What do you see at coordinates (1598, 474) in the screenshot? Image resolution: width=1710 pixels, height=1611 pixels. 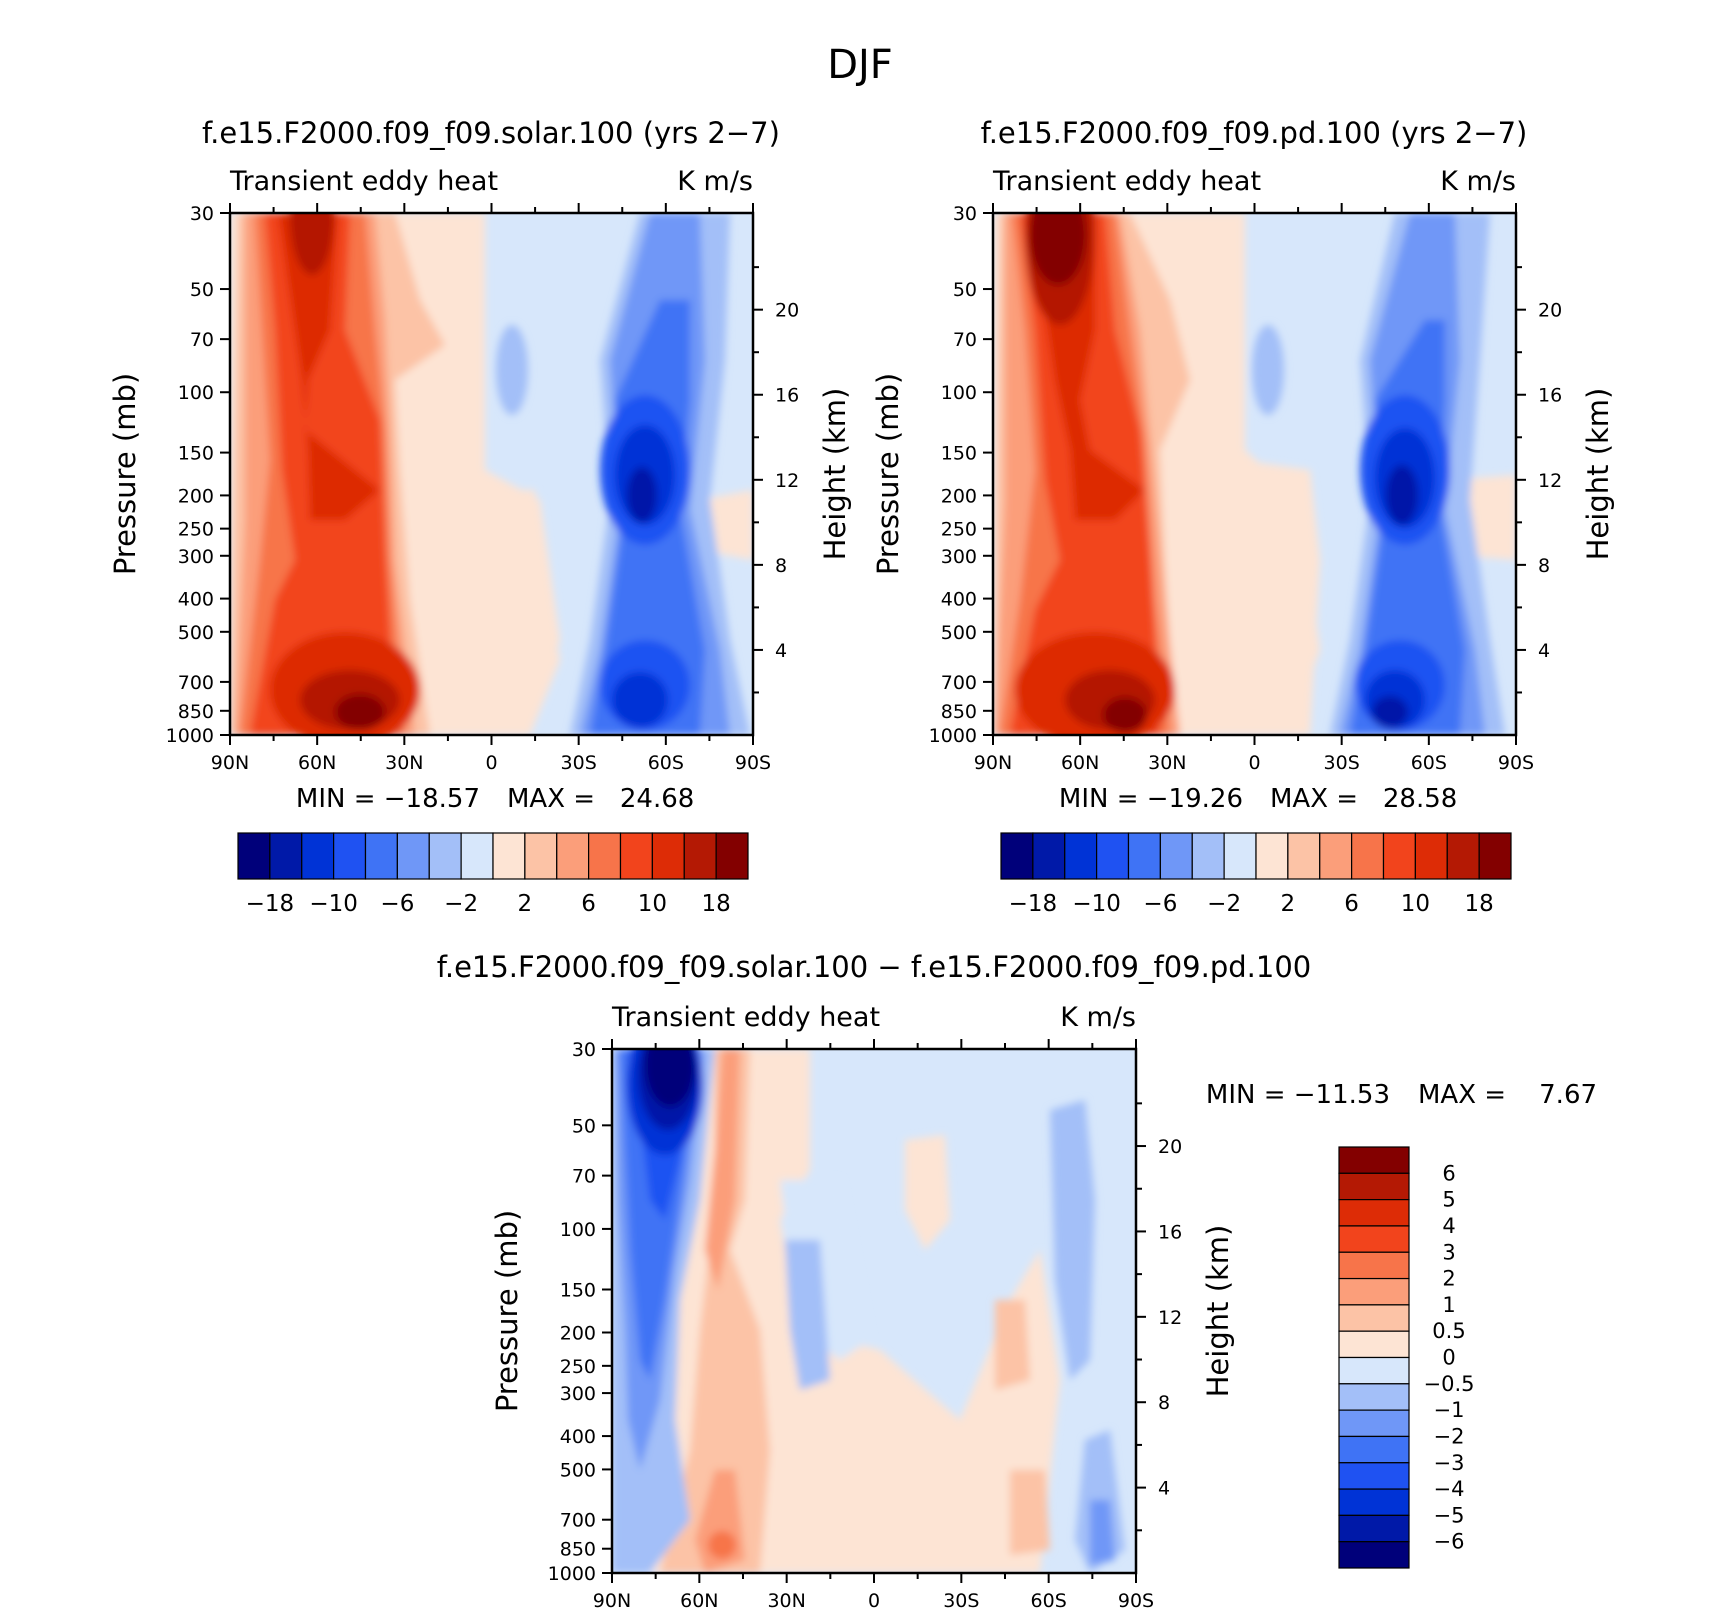 I see `y-right-axis-label: Height (km)` at bounding box center [1598, 474].